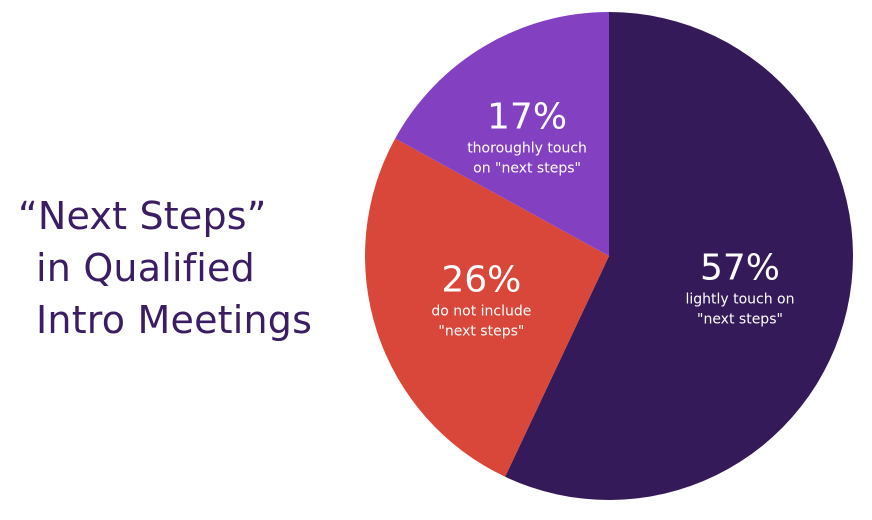 This screenshot has height=520, width=872. I want to click on title-line-1: “Next Steps”, so click(142, 216).